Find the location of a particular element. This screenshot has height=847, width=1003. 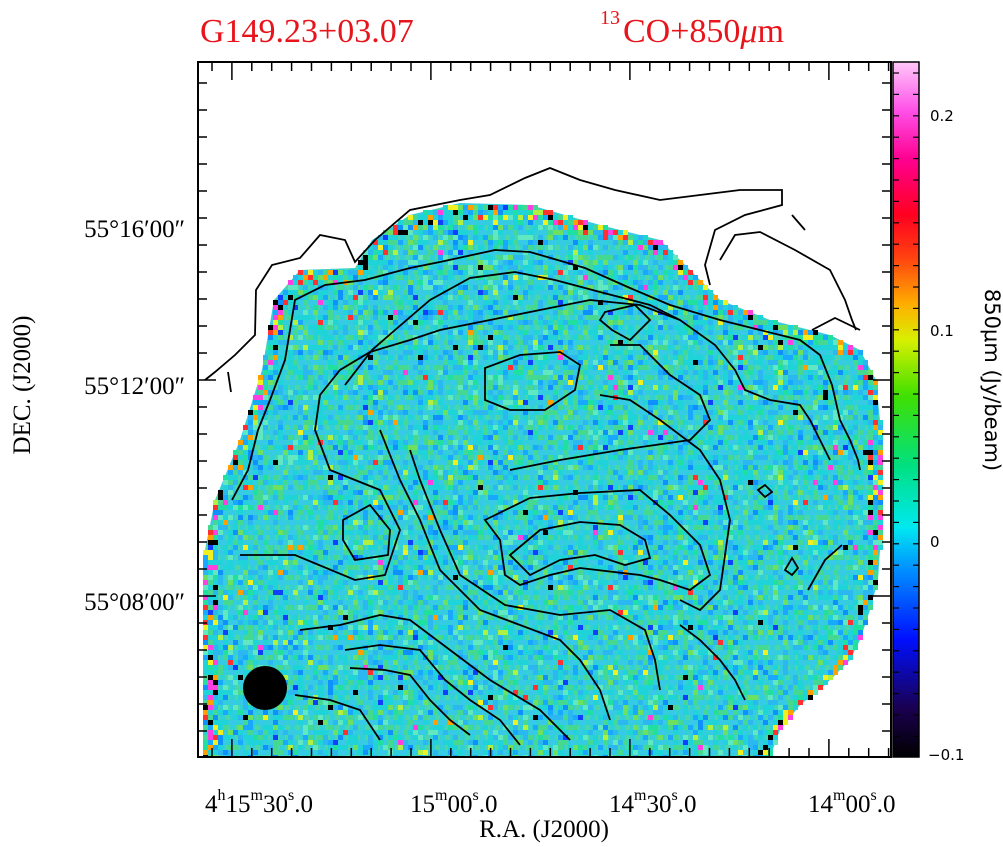

colorbar is located at coordinates (906, 409).